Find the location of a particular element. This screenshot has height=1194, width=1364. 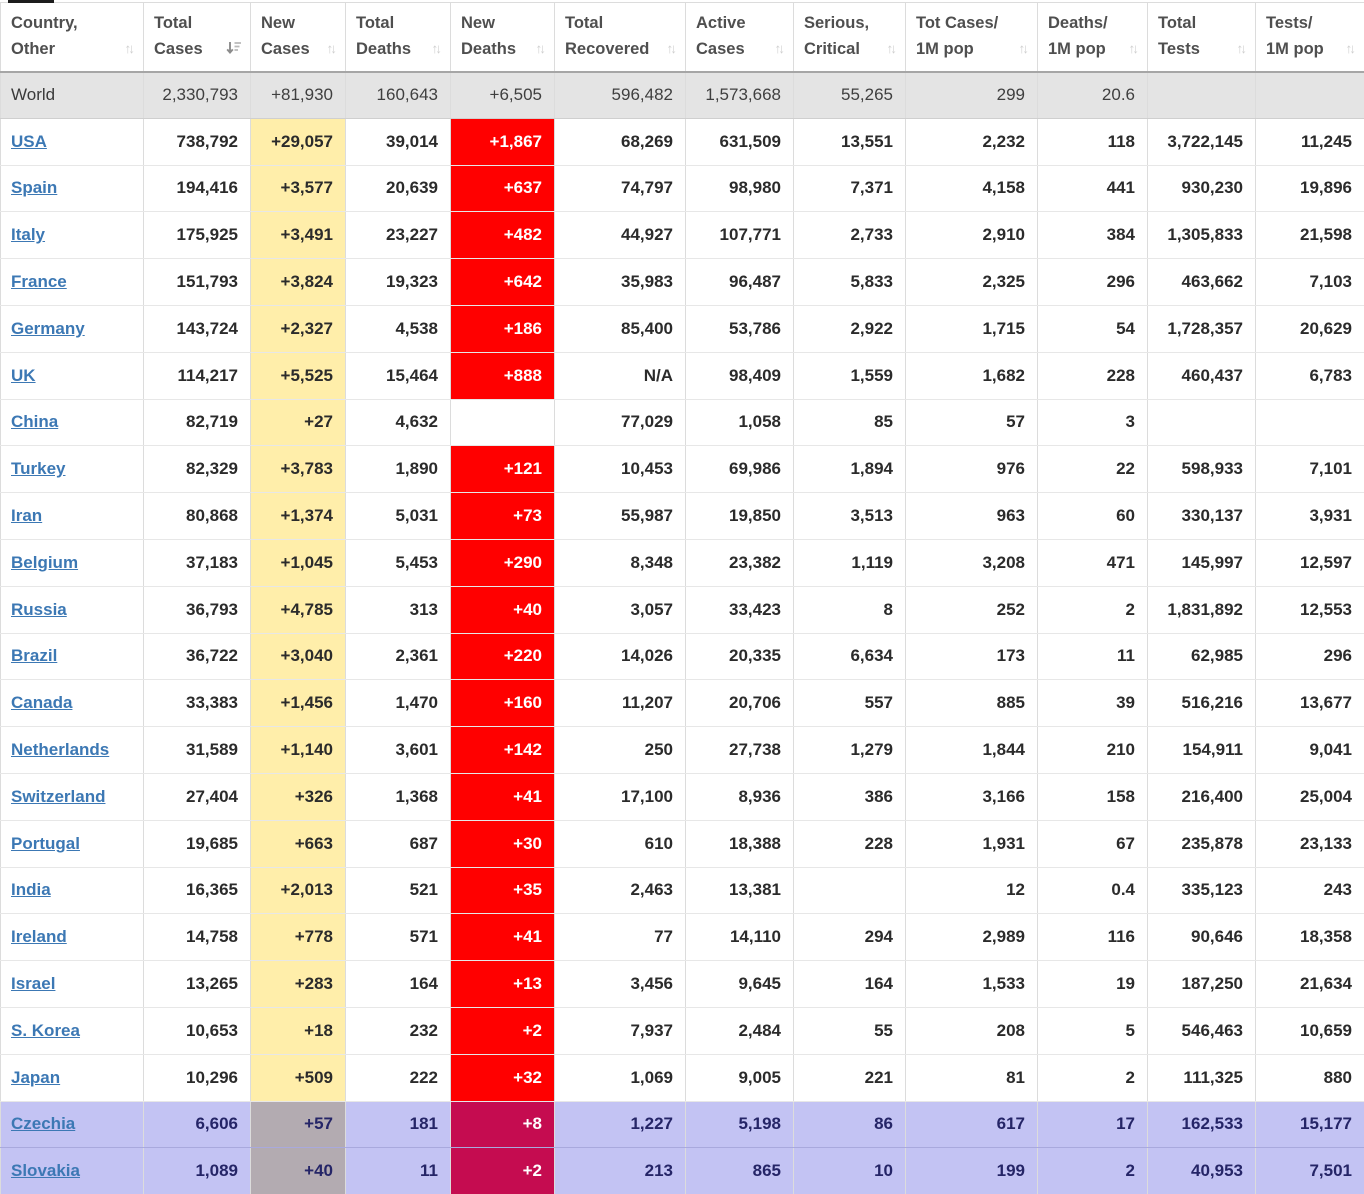

cell-deaths_per_1m: 60 is located at coordinates (1092, 516).